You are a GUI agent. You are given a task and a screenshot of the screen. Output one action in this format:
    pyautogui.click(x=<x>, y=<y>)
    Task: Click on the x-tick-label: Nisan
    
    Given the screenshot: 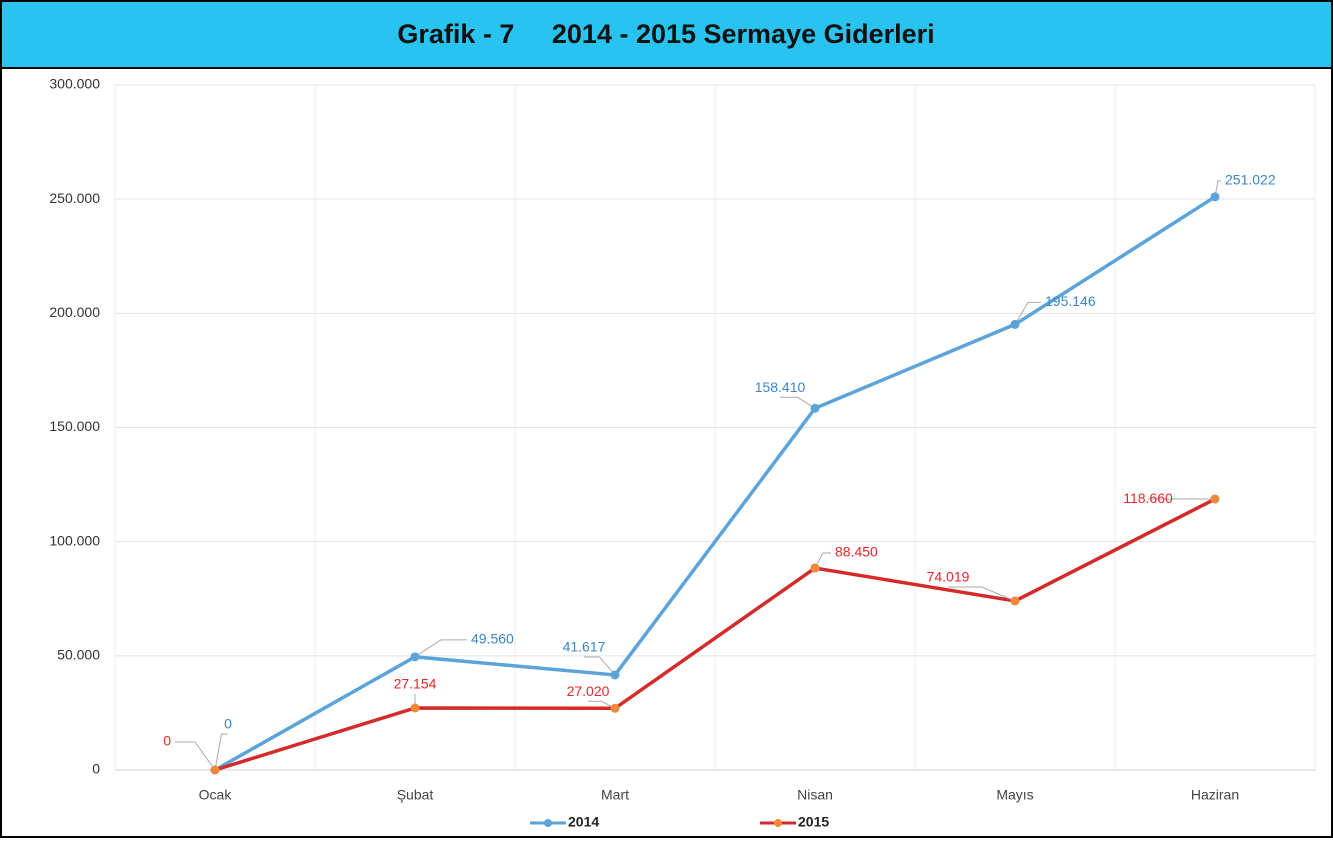 What is the action you would take?
    pyautogui.click(x=815, y=795)
    